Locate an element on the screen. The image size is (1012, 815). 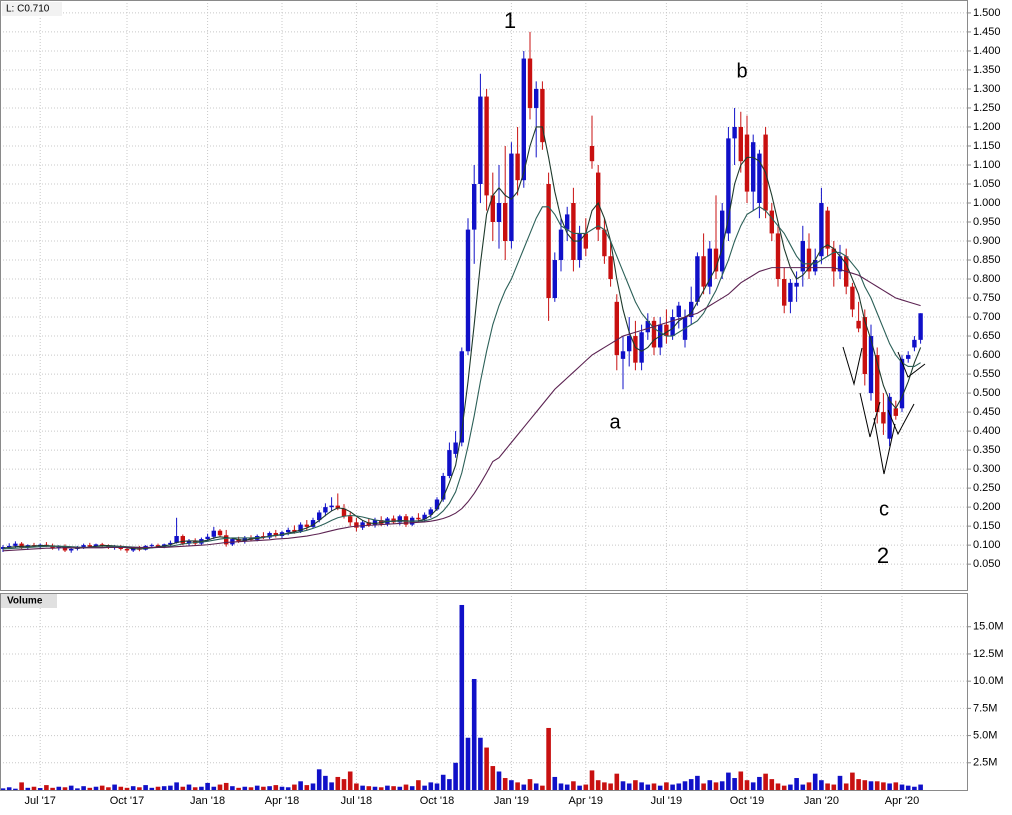
y-tick-label: 1.350 is located at coordinates (987, 70).